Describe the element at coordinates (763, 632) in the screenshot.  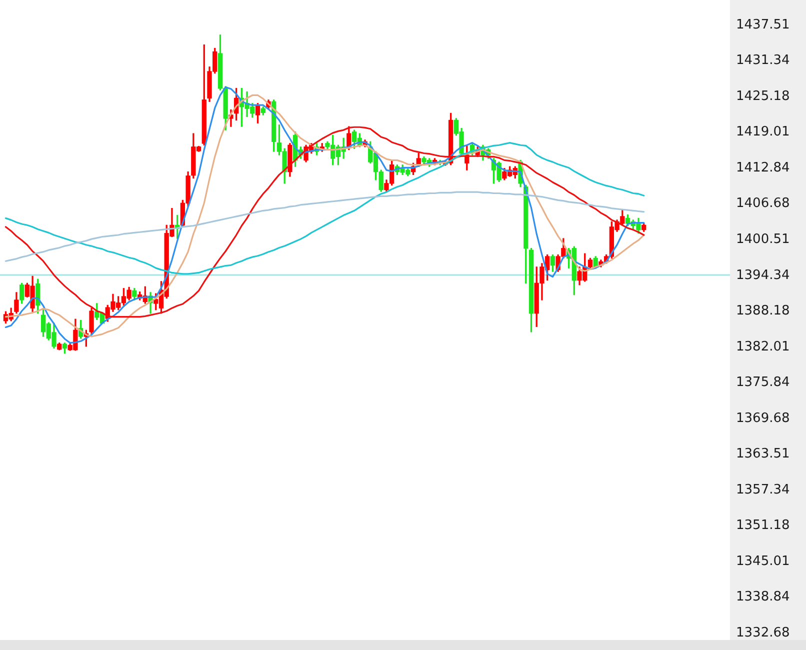
I see `y-tick-label: 1332.68` at that location.